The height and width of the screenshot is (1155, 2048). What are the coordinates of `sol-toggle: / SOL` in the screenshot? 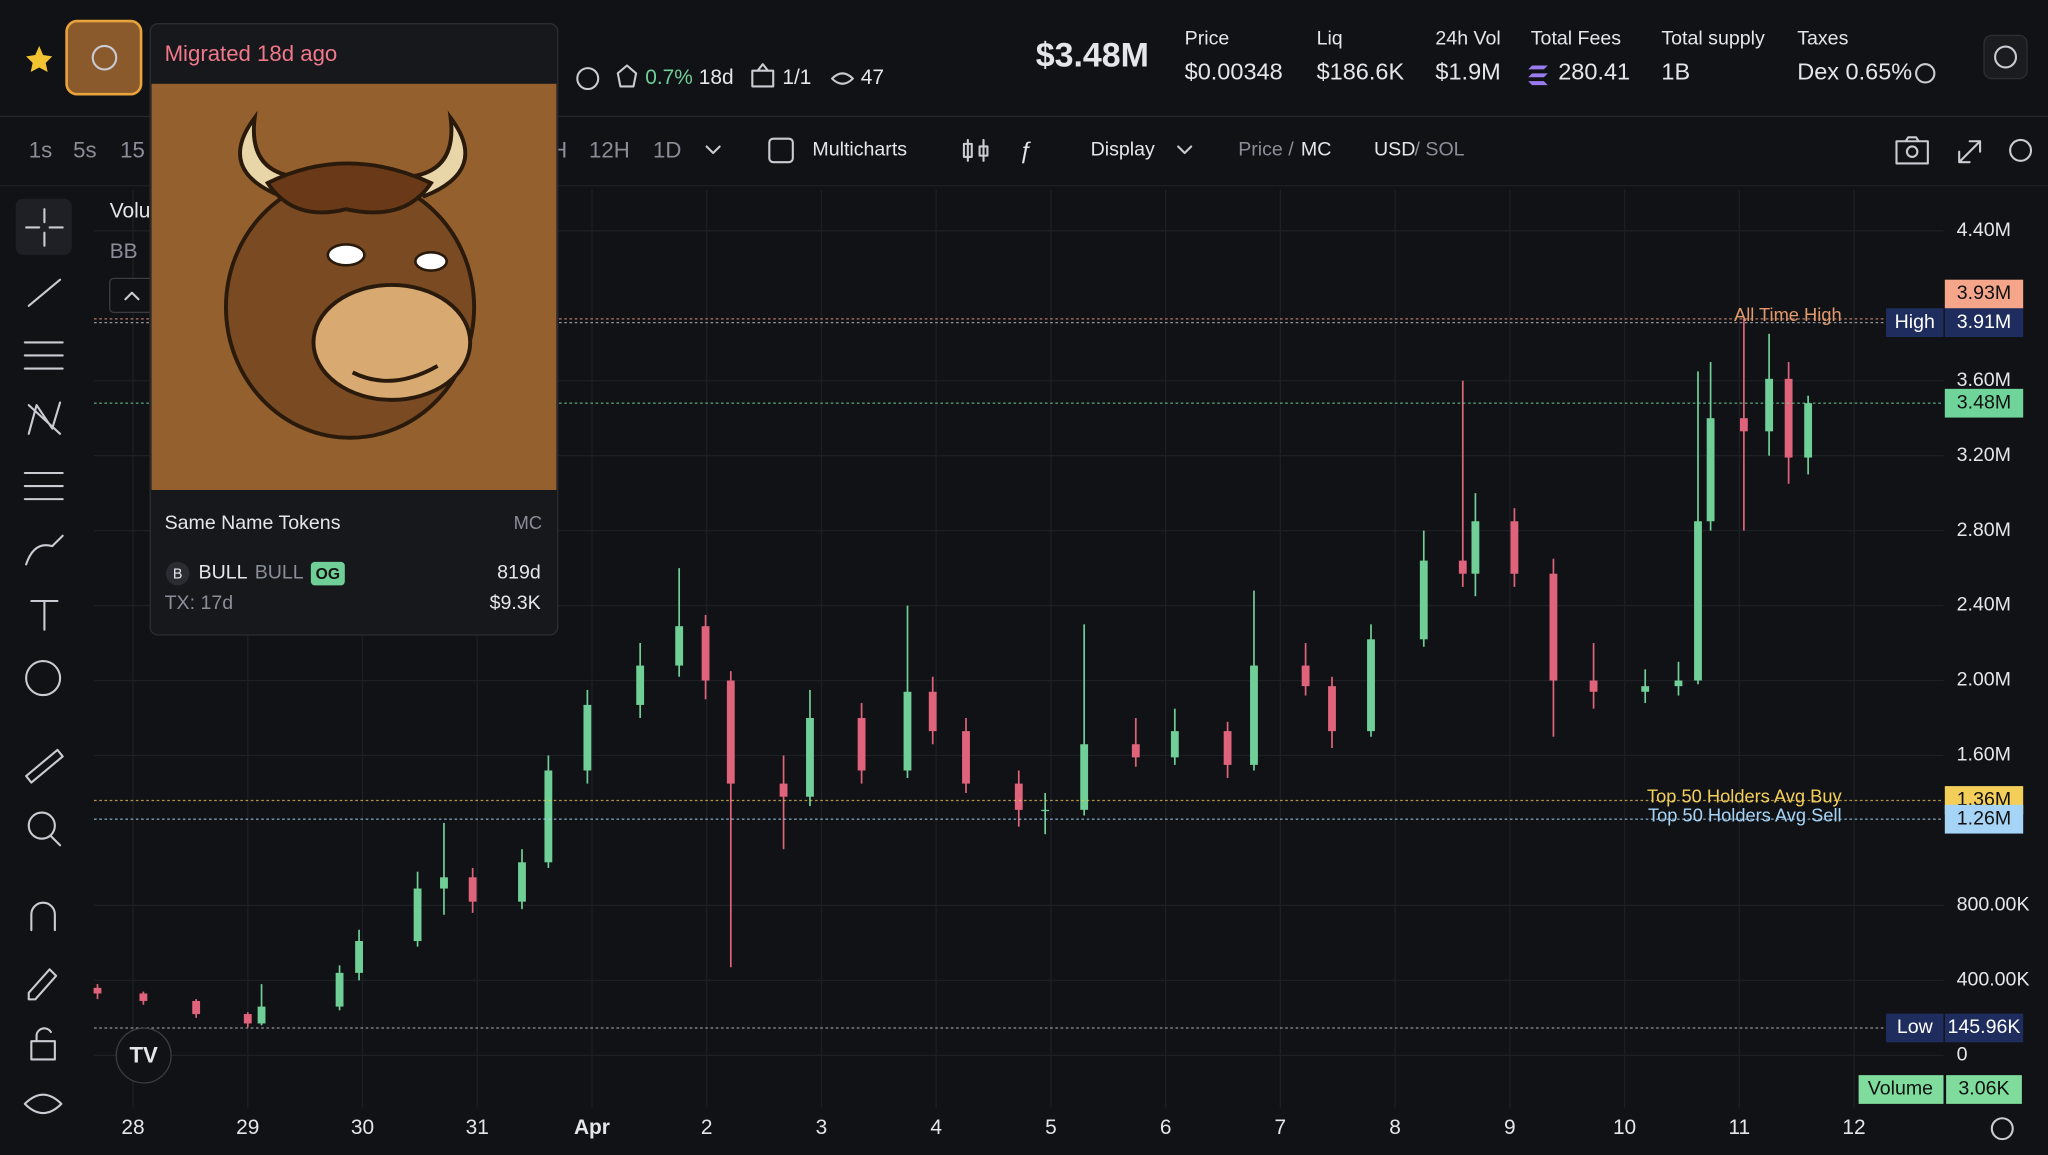 It's located at (1440, 150).